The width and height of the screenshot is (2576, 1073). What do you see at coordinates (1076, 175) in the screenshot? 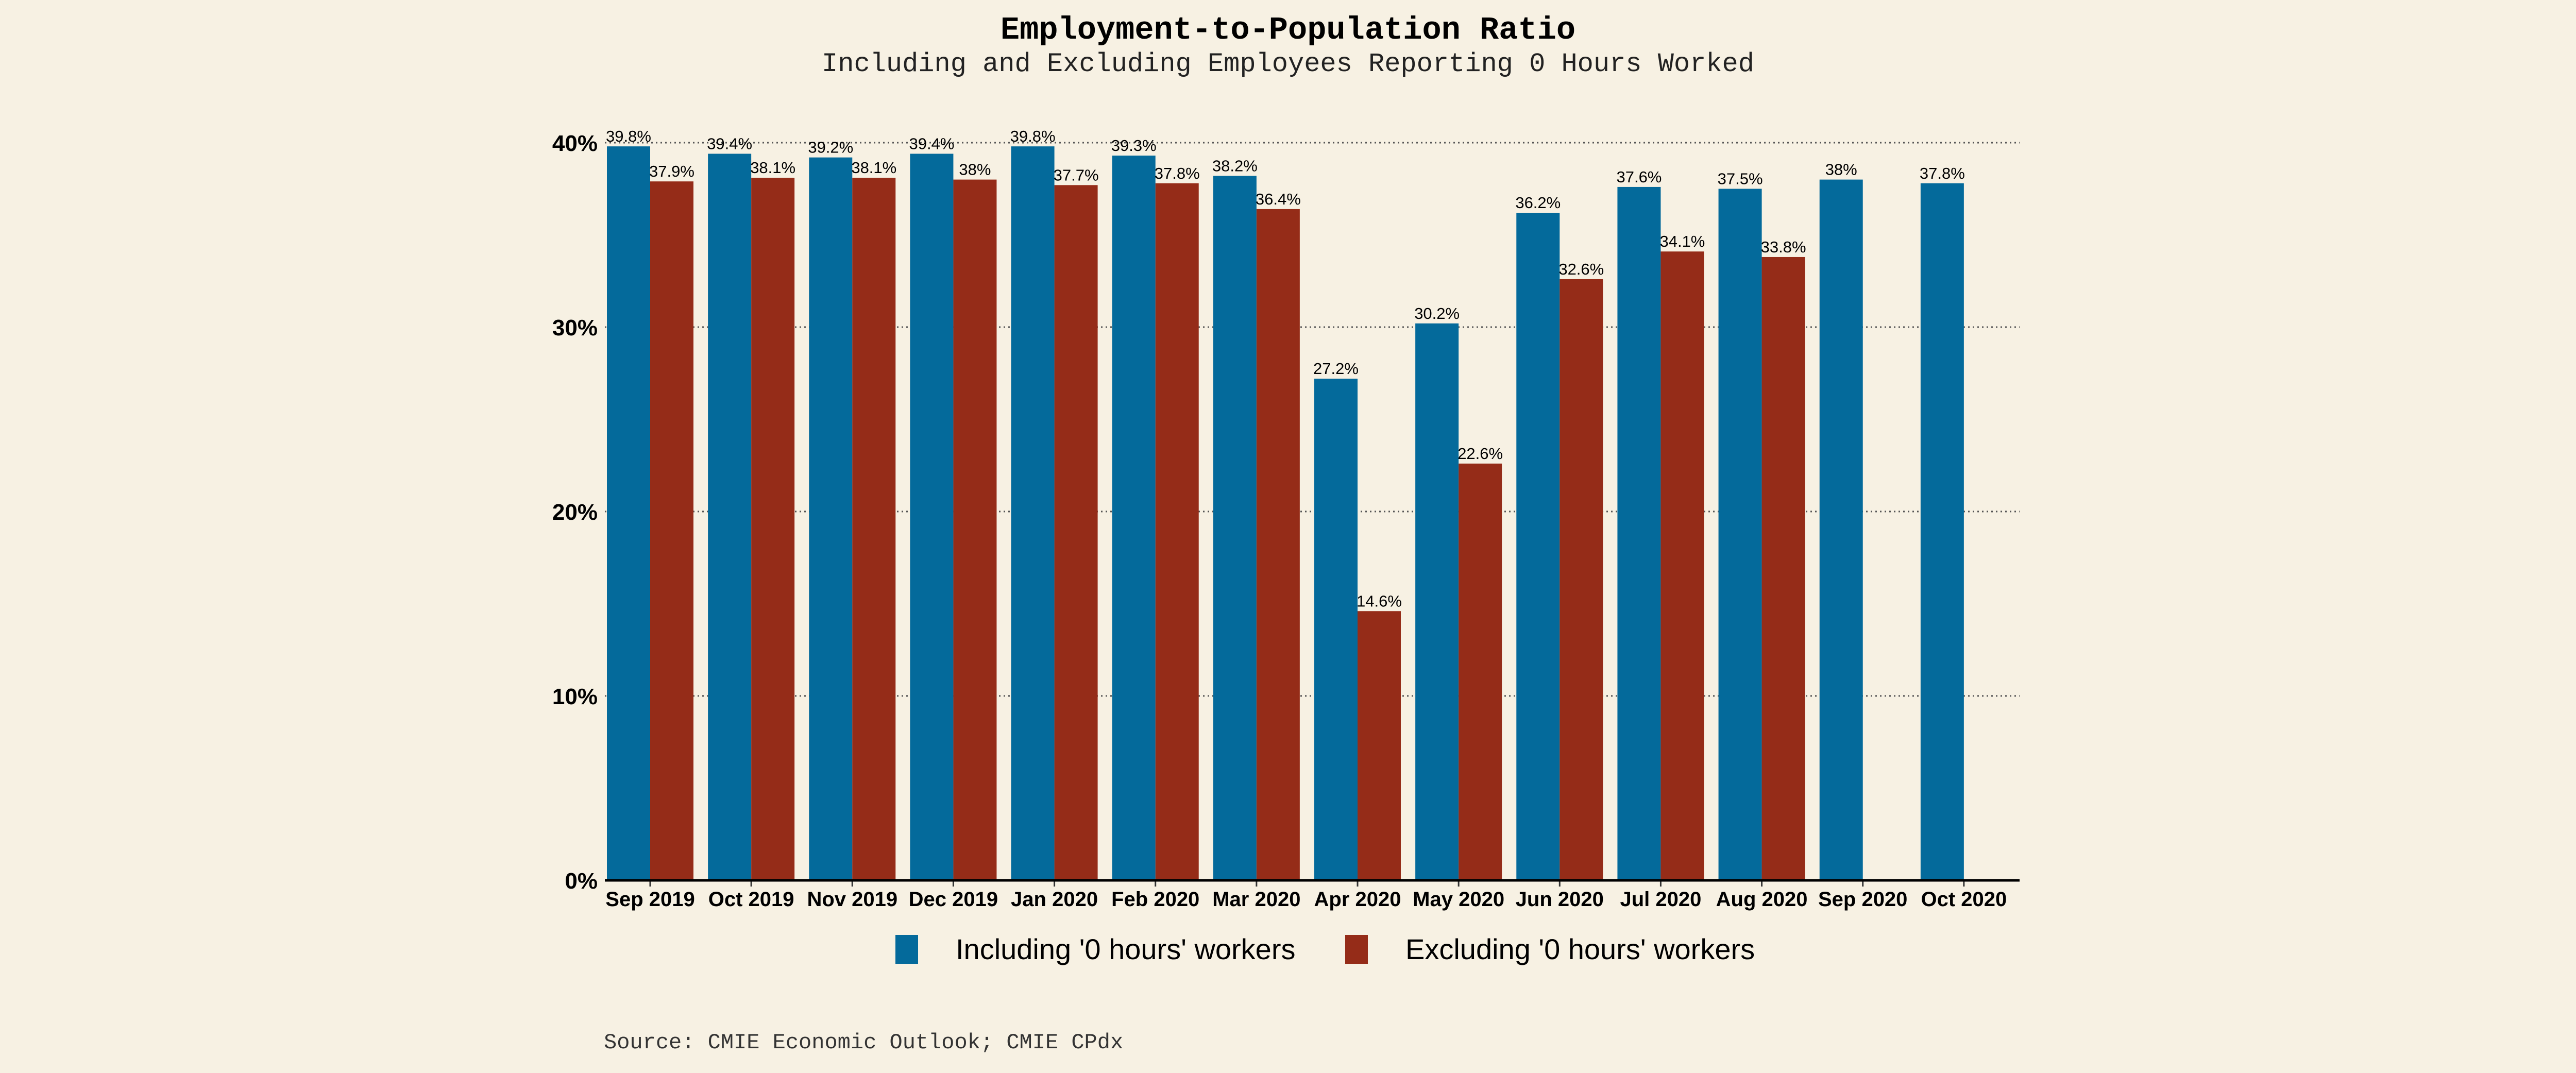
I see `data-label: 37.7%` at bounding box center [1076, 175].